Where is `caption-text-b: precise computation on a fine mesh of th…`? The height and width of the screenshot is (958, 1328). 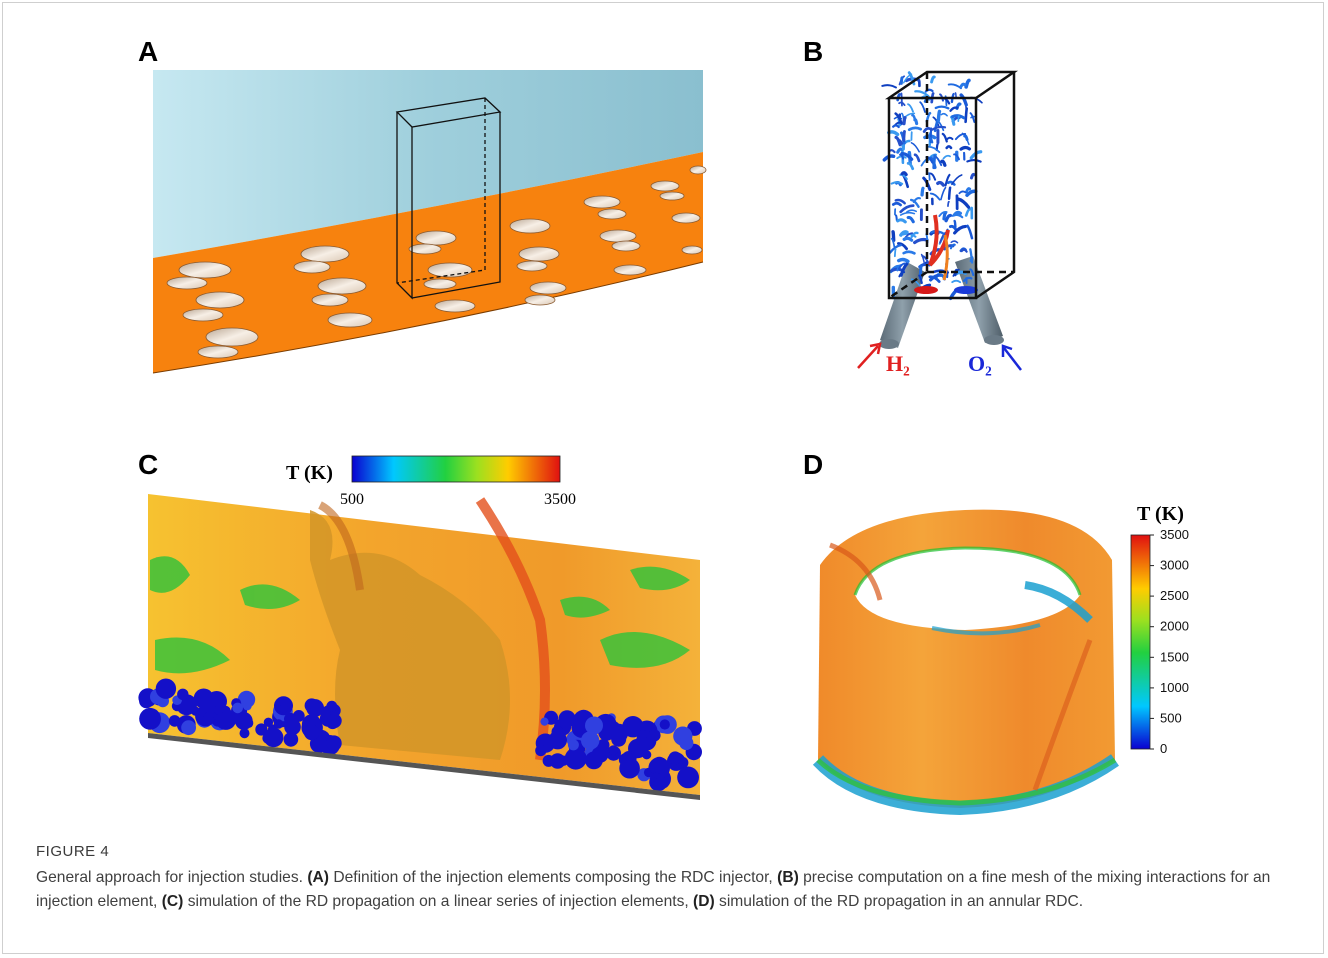 caption-text-b: precise computation on a fine mesh of th… is located at coordinates (653, 889).